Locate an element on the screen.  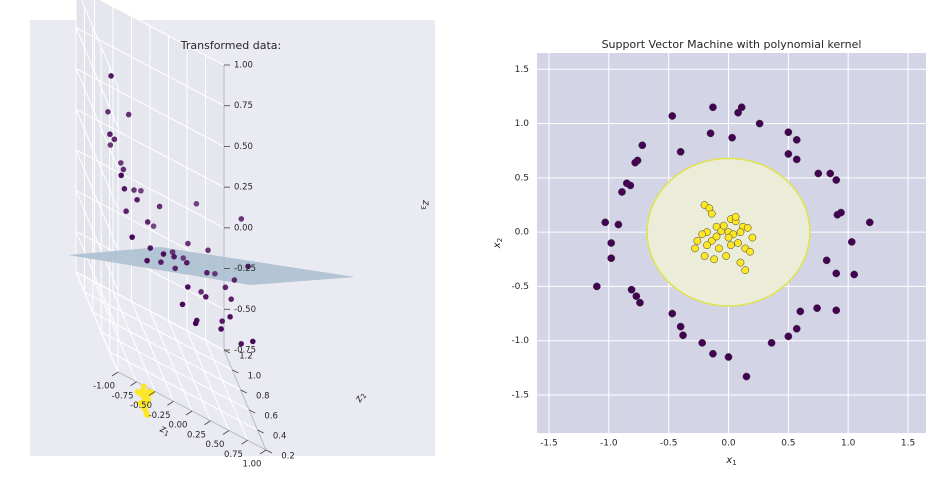
x-tick-label: 0.75 is located at coordinates (233, 455).